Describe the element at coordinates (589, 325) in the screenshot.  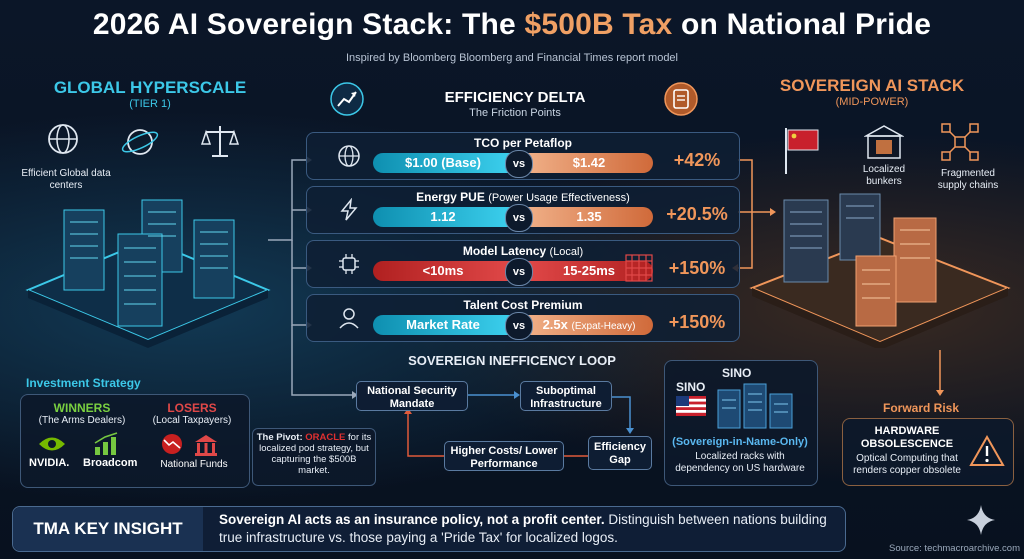
I see `metric-right-value: 2.5x (Expat-Heavy)` at that location.